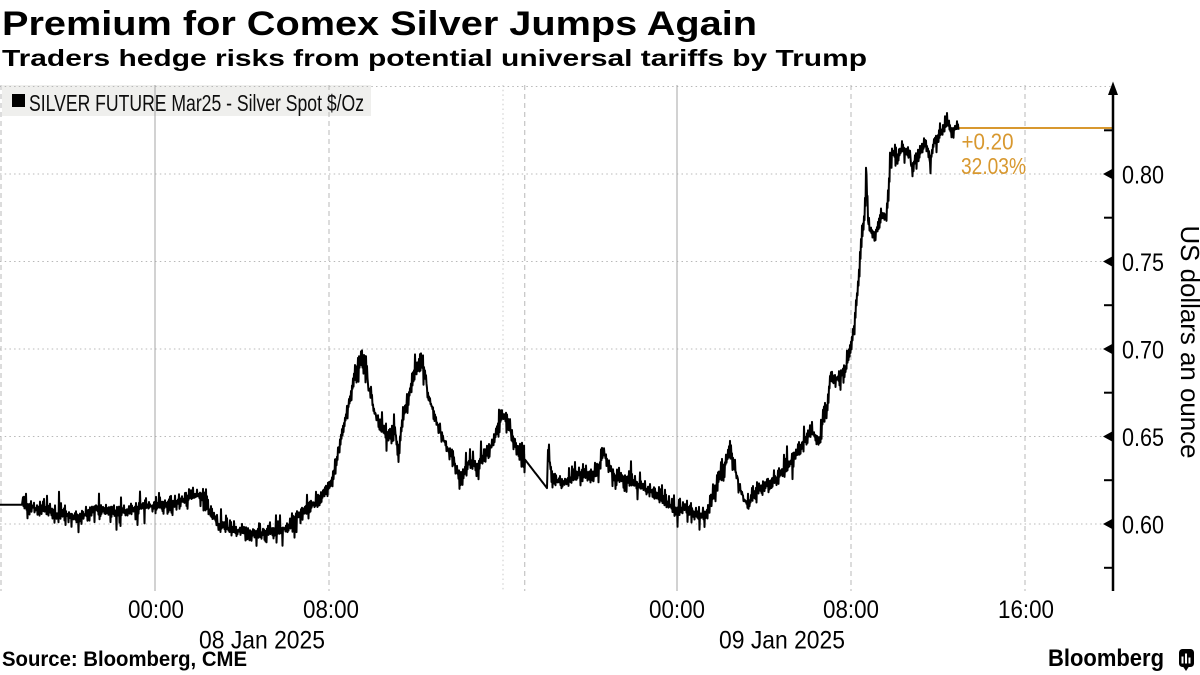  What do you see at coordinates (379, 24) in the screenshot?
I see `svg-text:Premium for Comex Silver Jumps: Premium for Comex Silver Jumps Again` at bounding box center [379, 24].